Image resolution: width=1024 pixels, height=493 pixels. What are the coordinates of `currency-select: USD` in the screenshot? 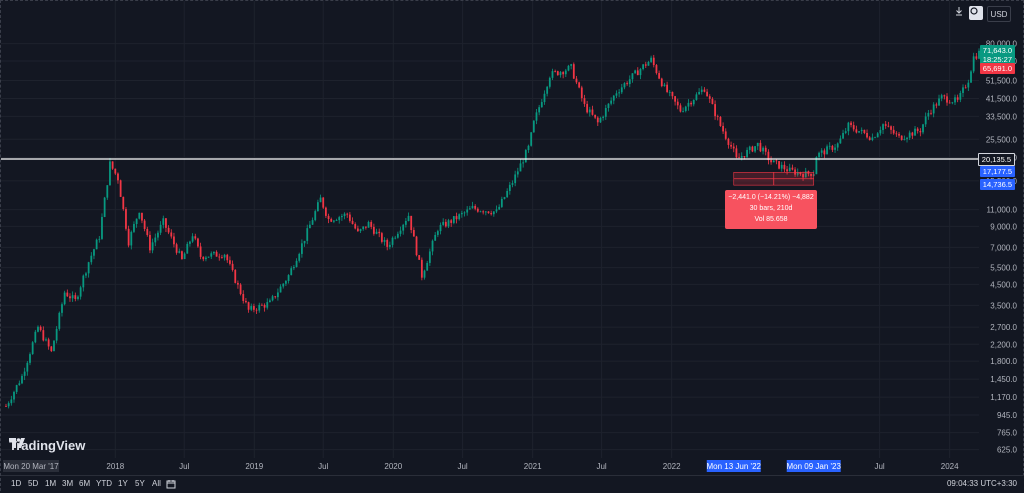 It's located at (999, 14).